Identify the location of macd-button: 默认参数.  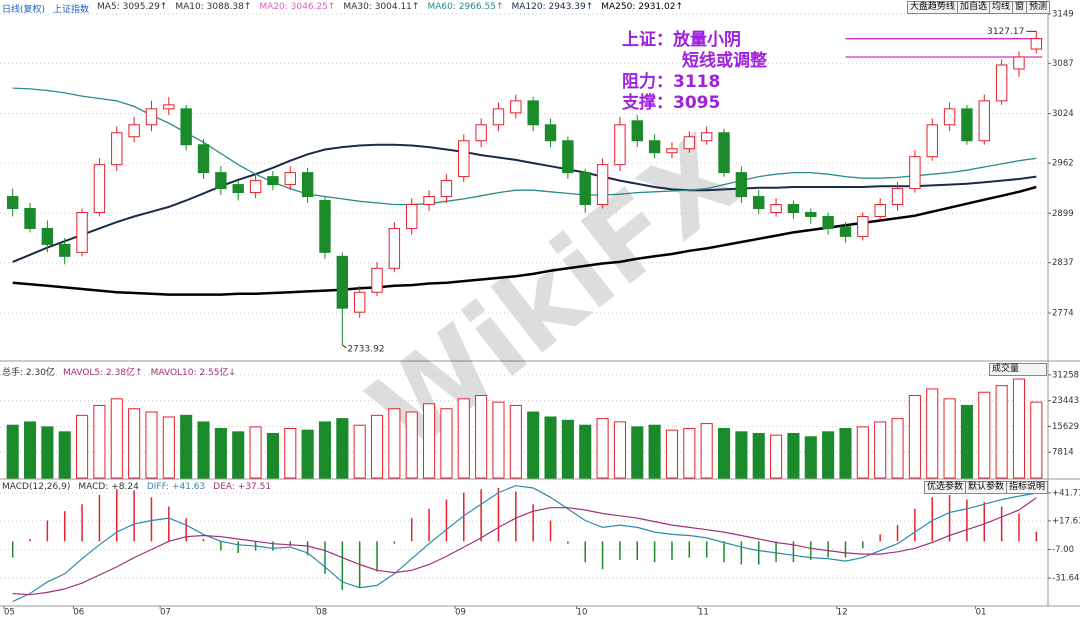
(985, 487).